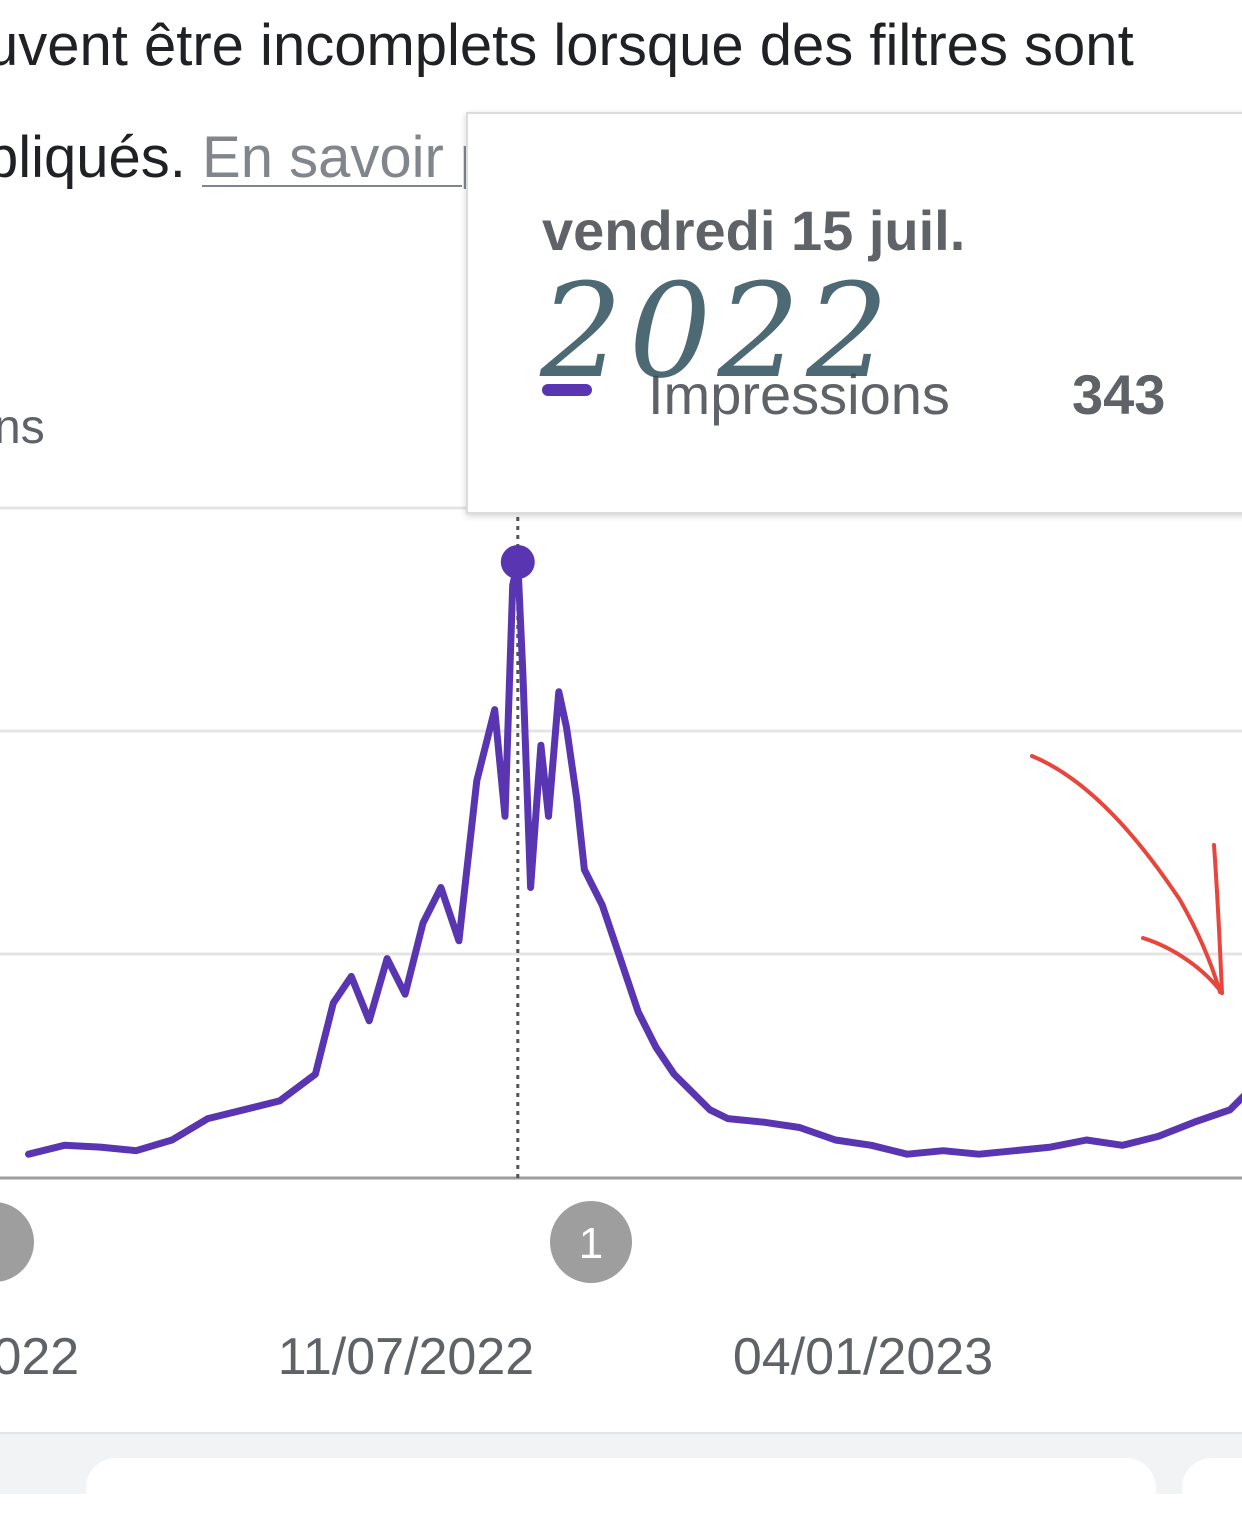  I want to click on bottom-card-secondary, so click(1212, 1488).